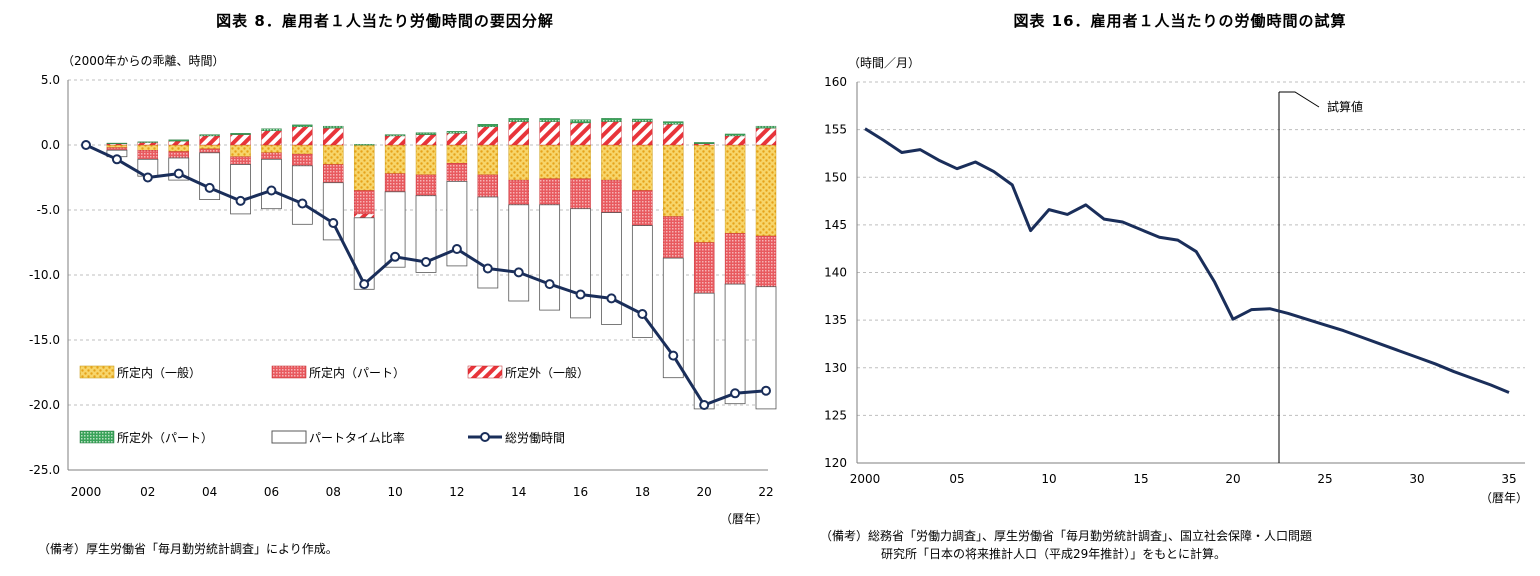 The height and width of the screenshot is (576, 1540). What do you see at coordinates (1504, 498) in the screenshot?
I see `right-x-unit: （暦年）` at bounding box center [1504, 498].